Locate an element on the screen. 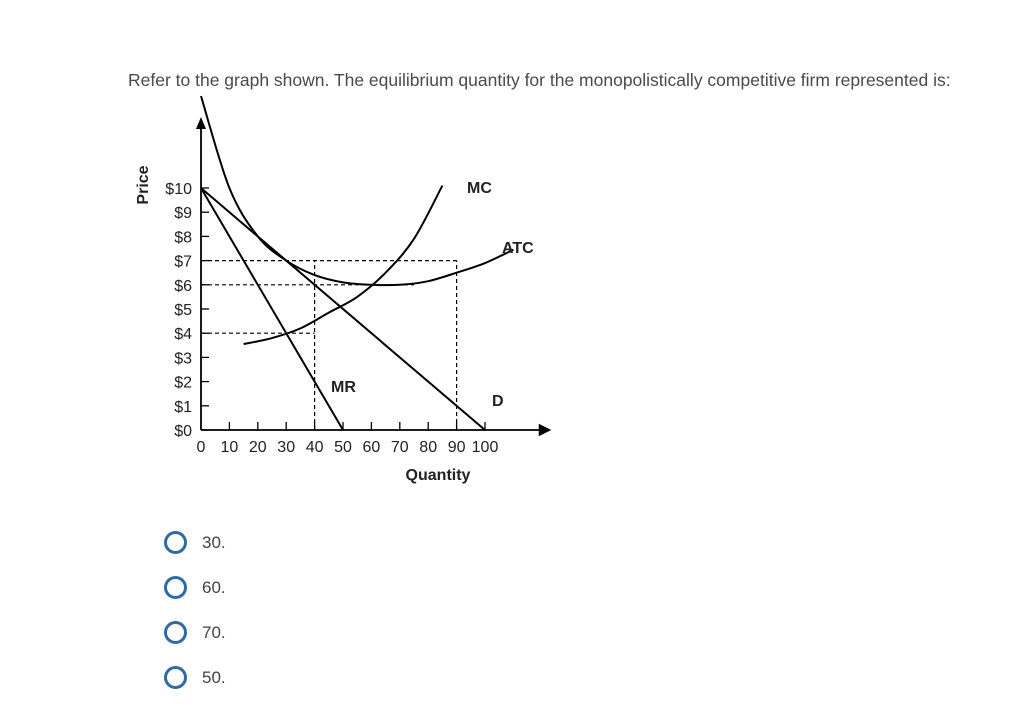  y-tick-label-6: $6 is located at coordinates (183, 286).